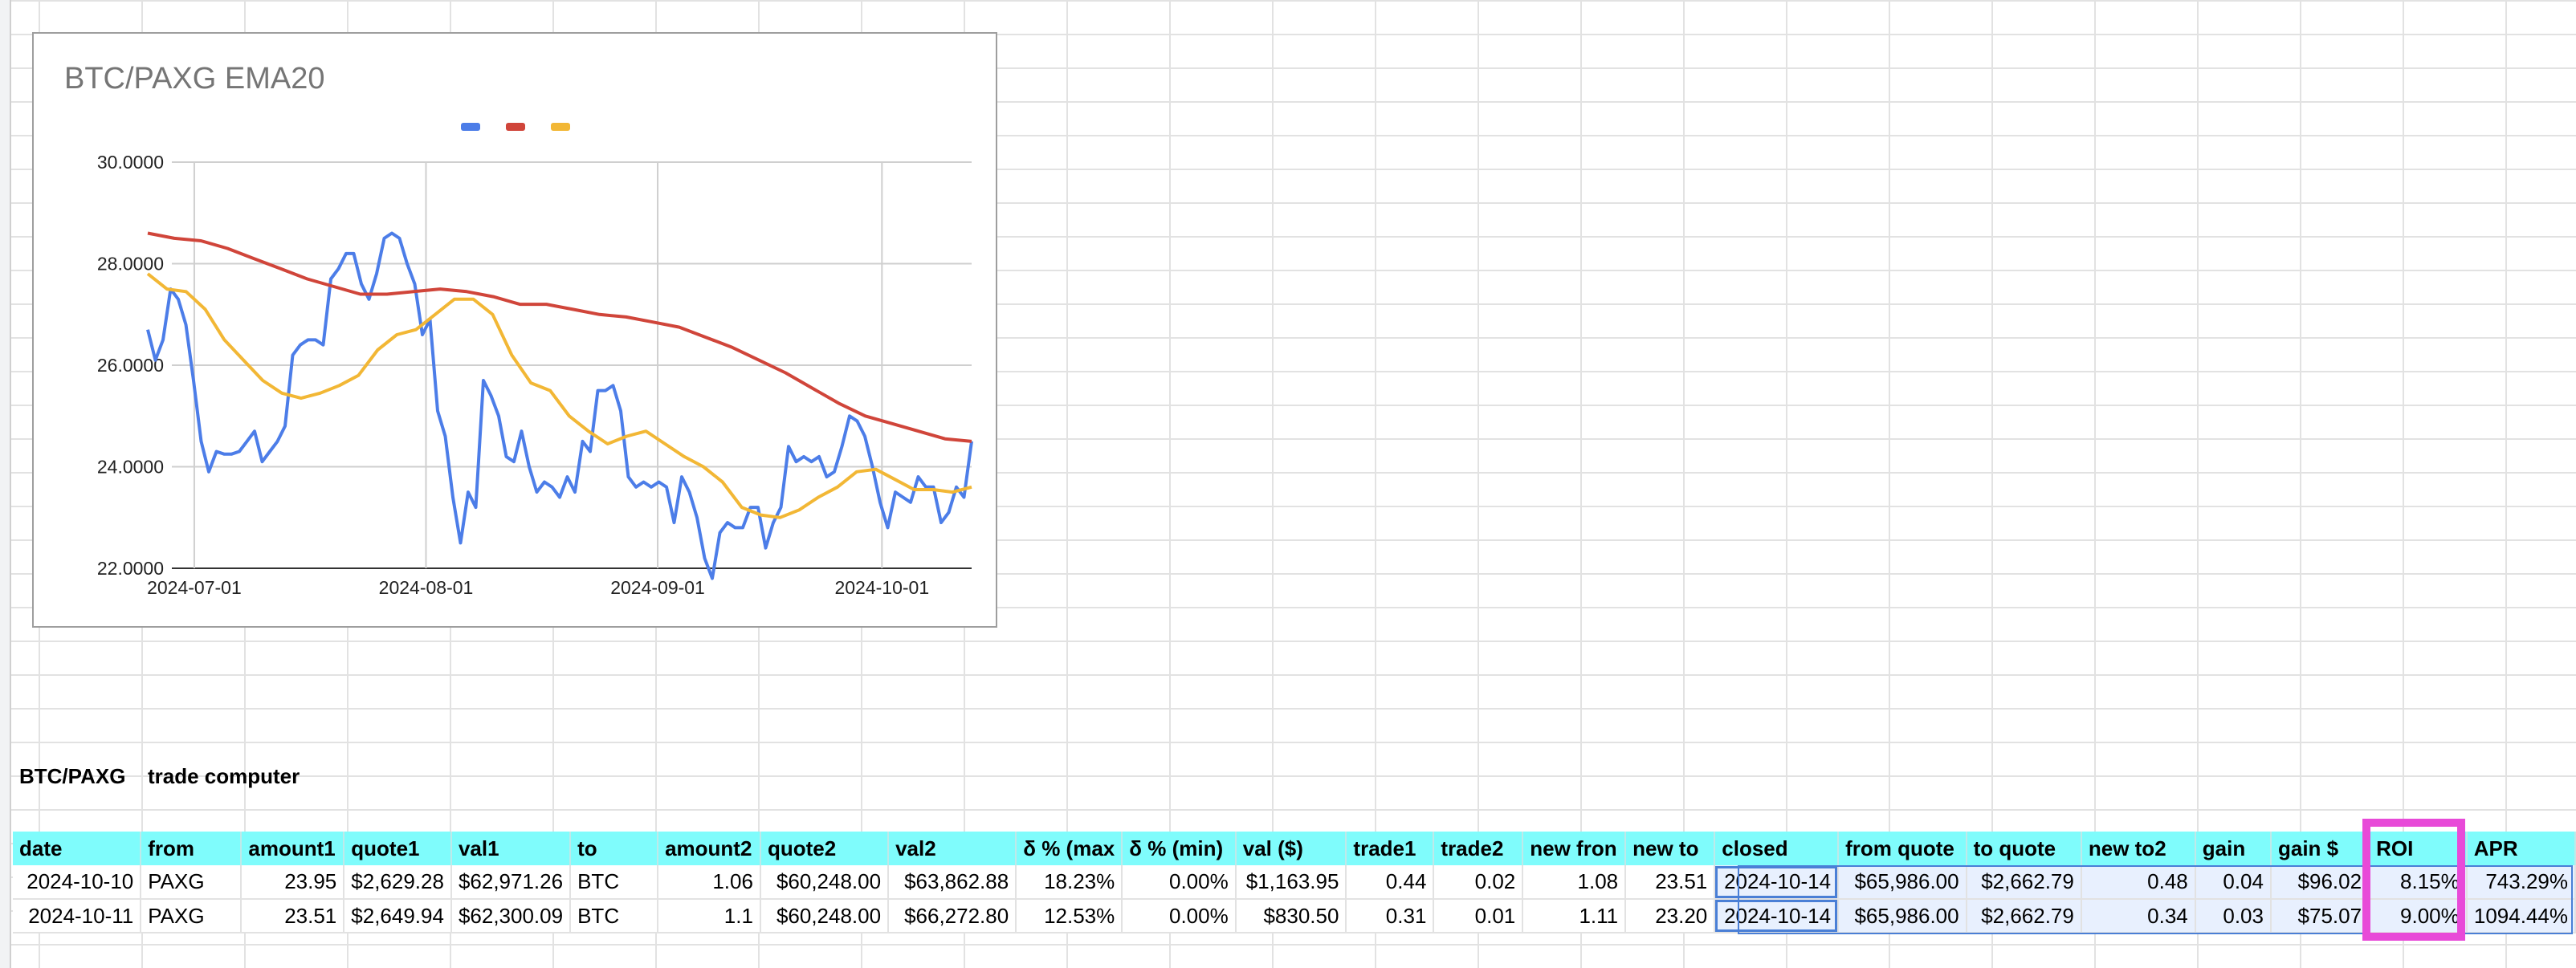 The image size is (2576, 968). Describe the element at coordinates (2233, 916) in the screenshot. I see `table-cell-gain: 0.03` at that location.